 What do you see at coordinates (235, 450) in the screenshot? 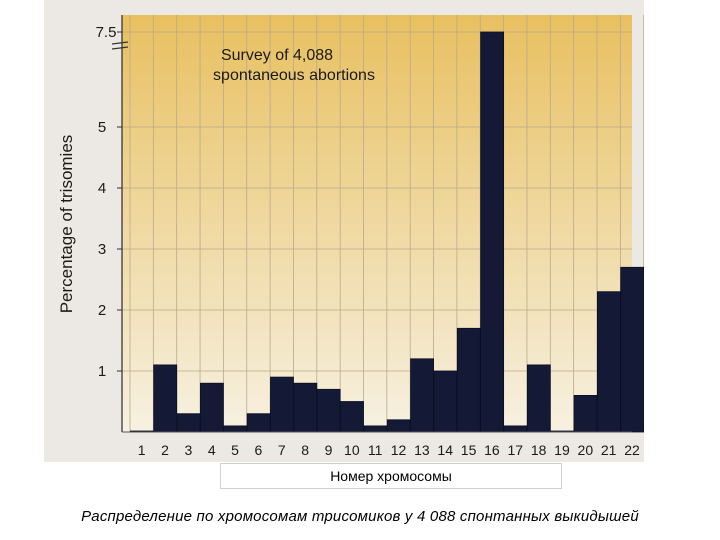
I see `x-tick-label: 5` at bounding box center [235, 450].